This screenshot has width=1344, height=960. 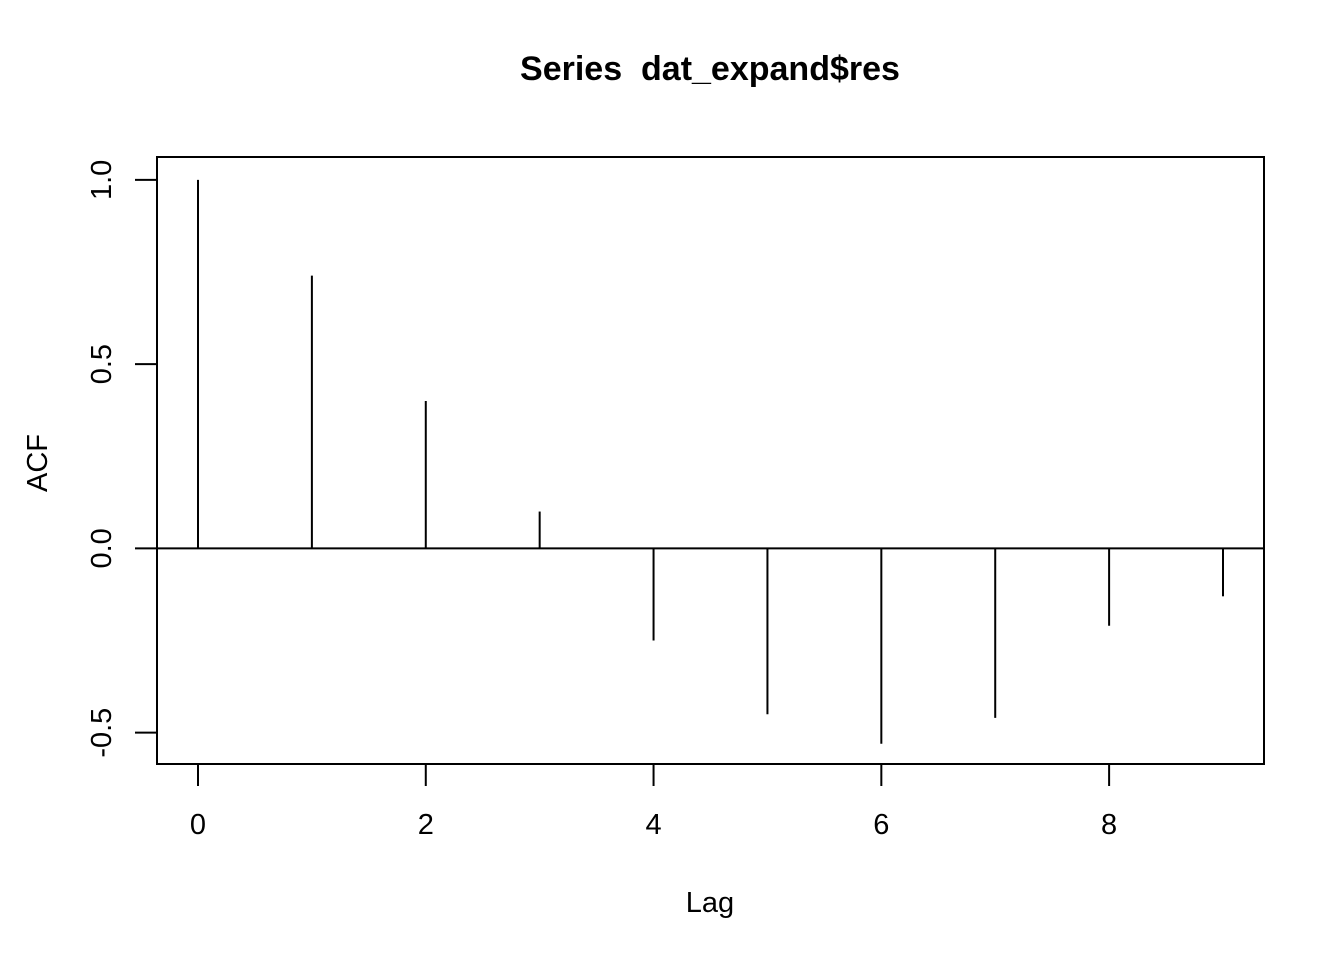 What do you see at coordinates (122, 459) in the screenshot?
I see `y-axis: -0.5 0.0 0.5 1.0` at bounding box center [122, 459].